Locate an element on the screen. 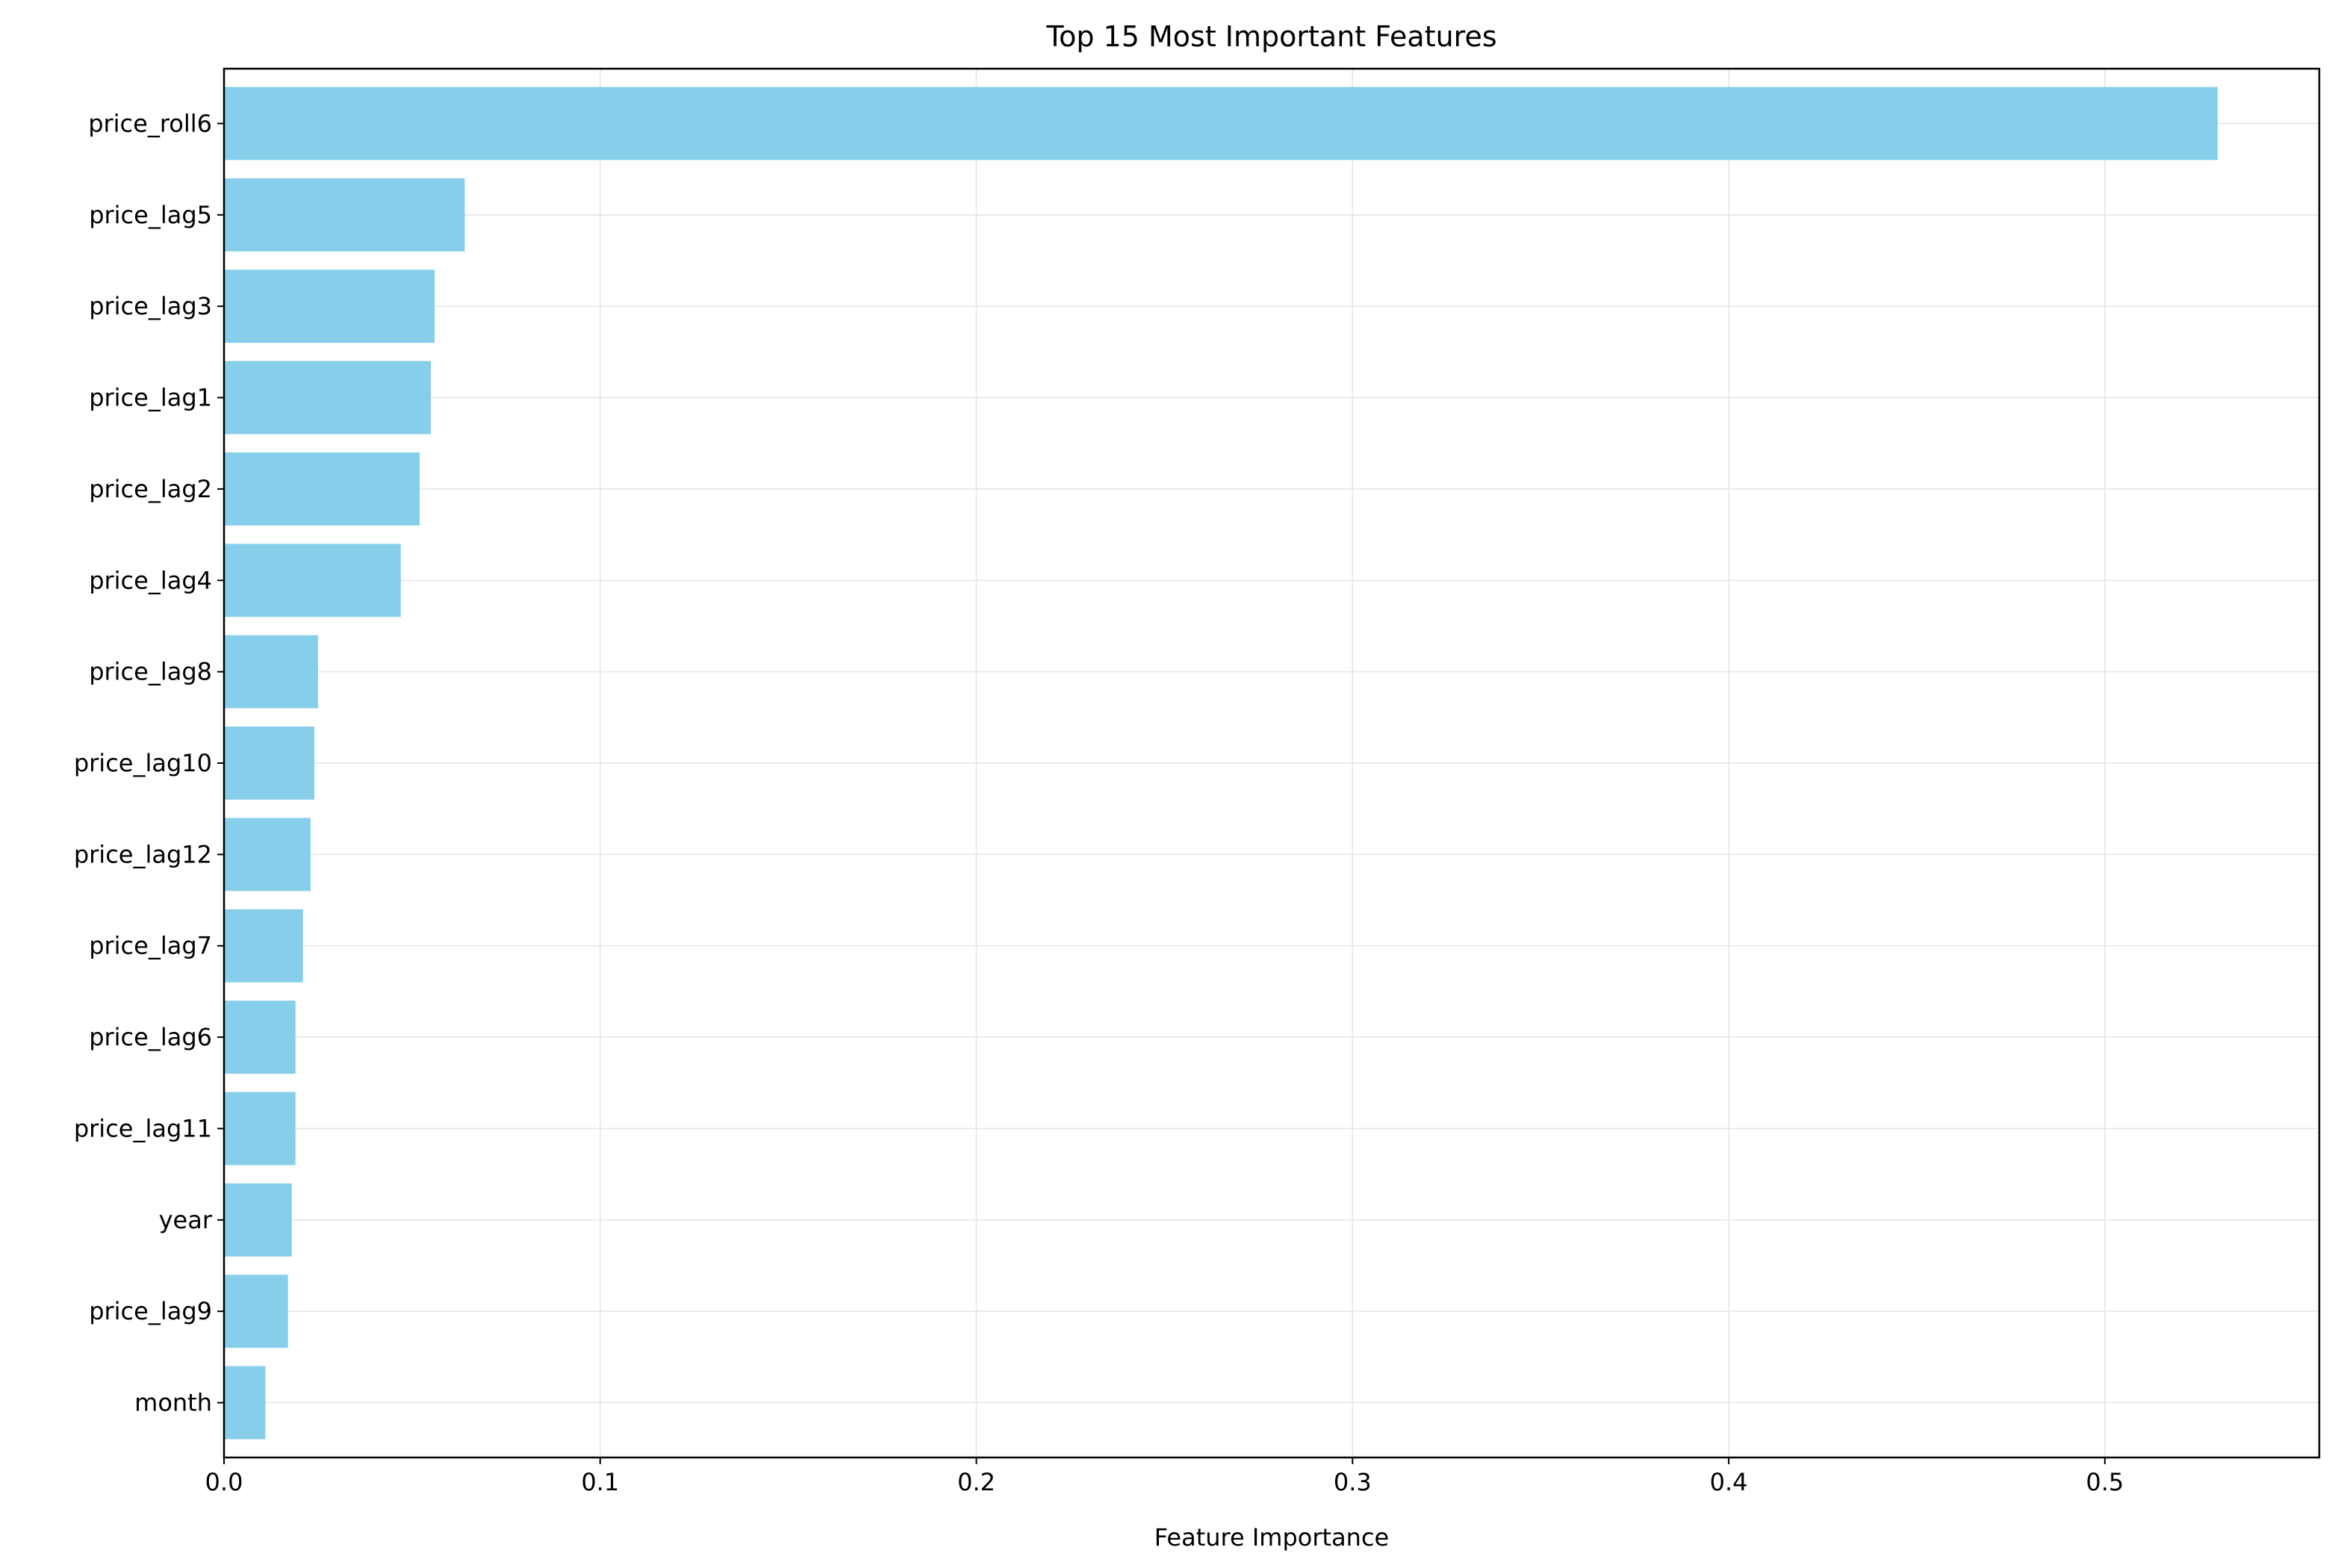 This screenshot has height=1568, width=2329. bar-price_lag6 is located at coordinates (260, 1037).